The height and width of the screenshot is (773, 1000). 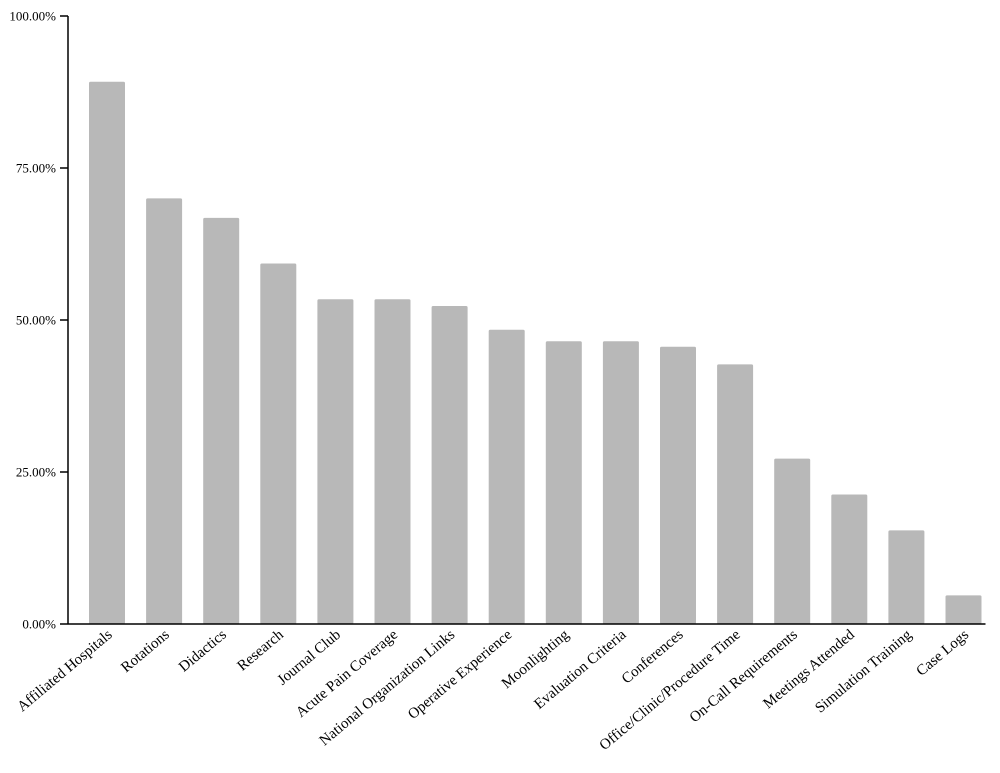 I want to click on y-tick-label: 25.00%, so click(x=36, y=472).